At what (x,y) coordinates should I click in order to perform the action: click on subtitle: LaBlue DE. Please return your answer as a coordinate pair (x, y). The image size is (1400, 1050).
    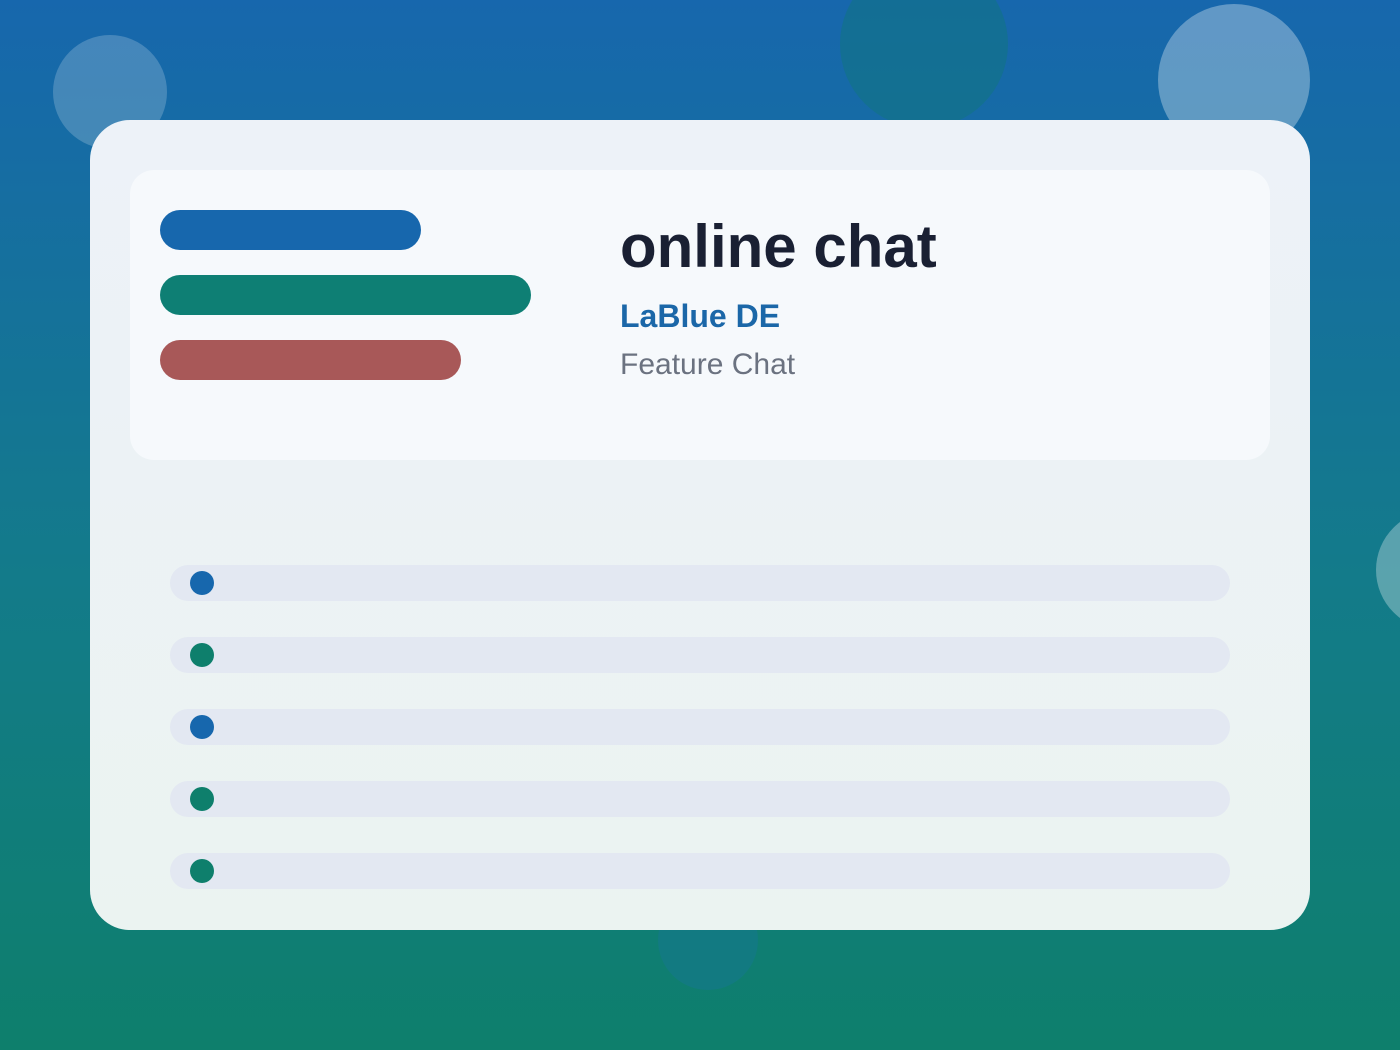
    Looking at the image, I should click on (700, 316).